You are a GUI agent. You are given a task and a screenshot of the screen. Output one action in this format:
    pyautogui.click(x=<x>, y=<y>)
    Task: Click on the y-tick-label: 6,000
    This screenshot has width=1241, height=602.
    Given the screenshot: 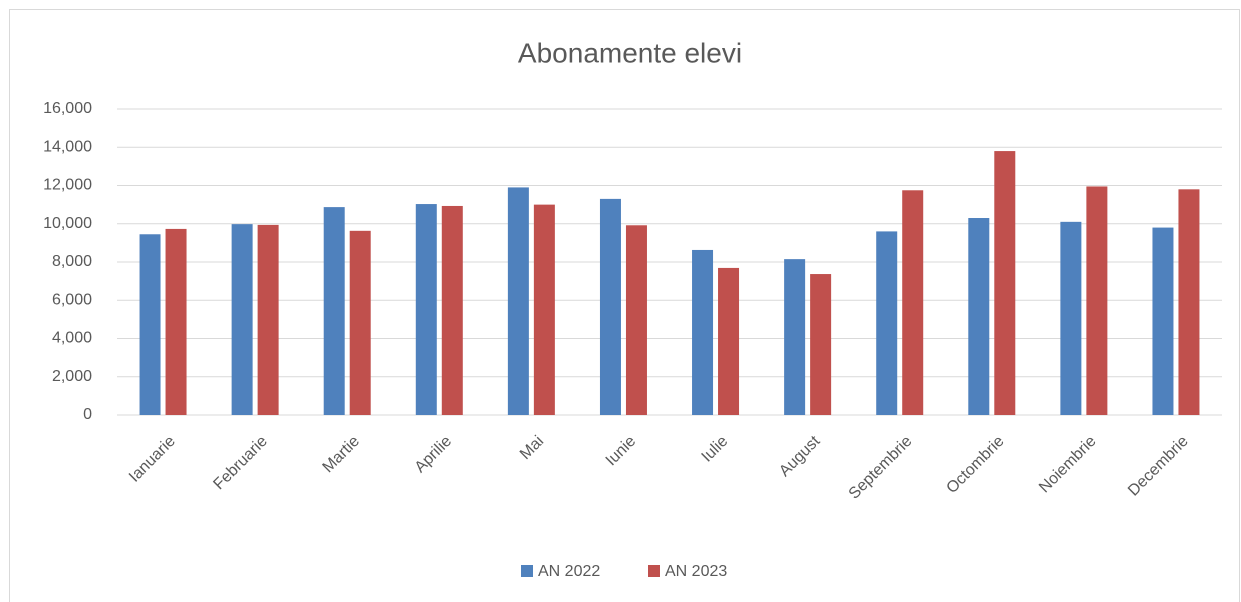 What is the action you would take?
    pyautogui.click(x=72, y=299)
    